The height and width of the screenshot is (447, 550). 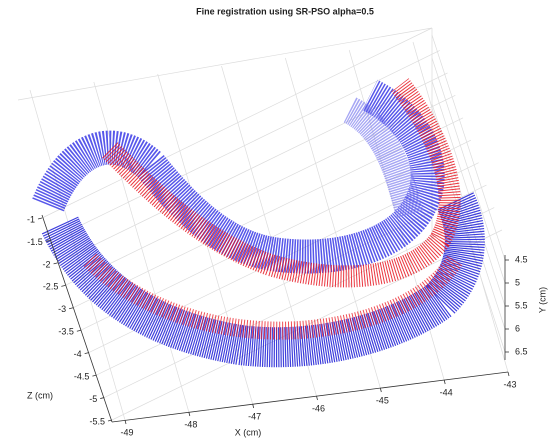 I want to click on blue-cloud, so click(x=383, y=158).